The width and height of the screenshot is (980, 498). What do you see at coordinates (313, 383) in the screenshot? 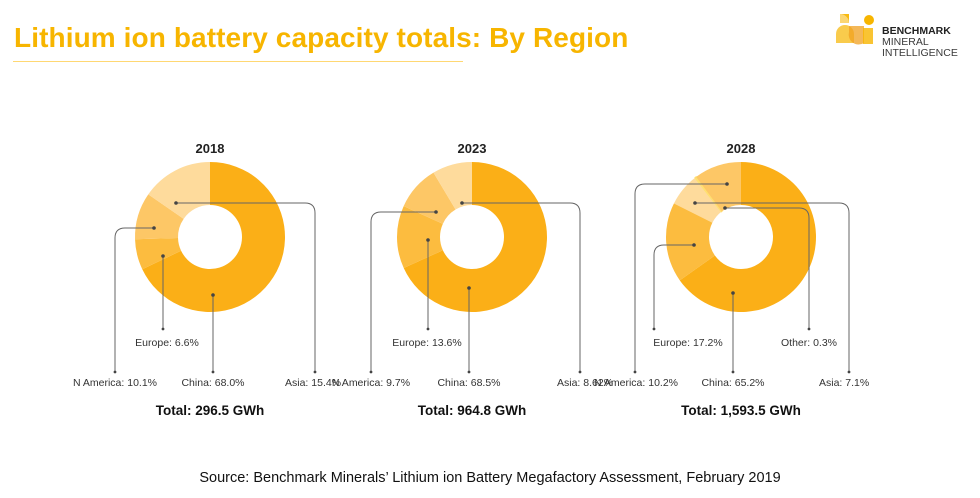
I see `slice-label-asia: Asia: 15.4%` at bounding box center [313, 383].